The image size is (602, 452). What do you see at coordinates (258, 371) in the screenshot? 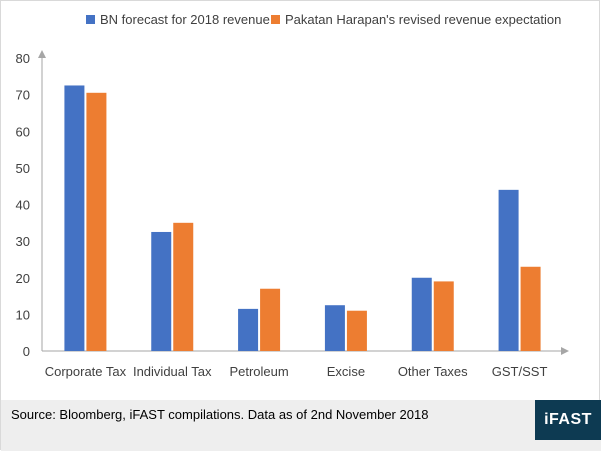
I see `x-tick-label: Petroleum` at bounding box center [258, 371].